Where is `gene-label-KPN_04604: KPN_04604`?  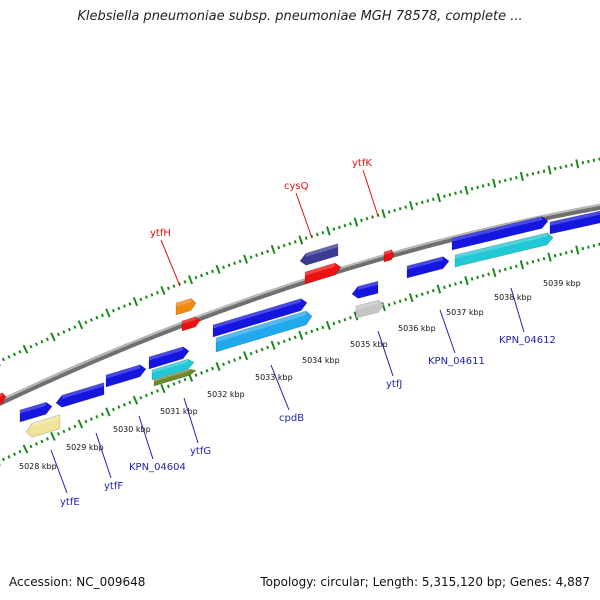 gene-label-KPN_04604: KPN_04604 is located at coordinates (157, 467).